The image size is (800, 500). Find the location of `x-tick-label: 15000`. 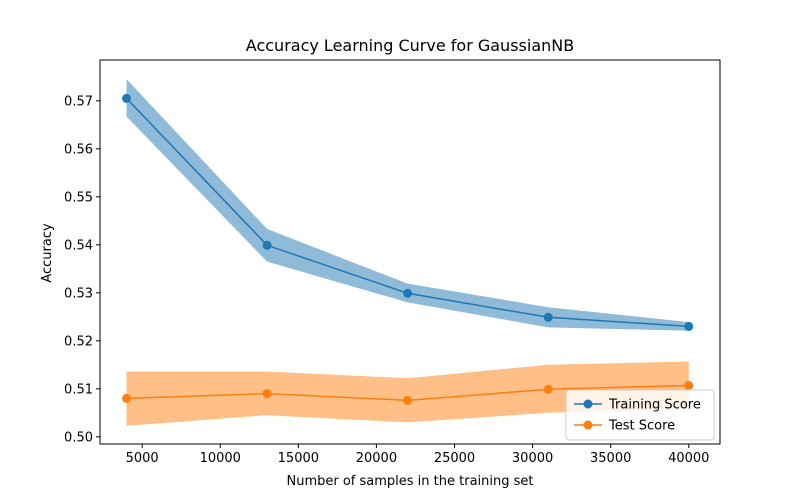

x-tick-label: 15000 is located at coordinates (298, 458).